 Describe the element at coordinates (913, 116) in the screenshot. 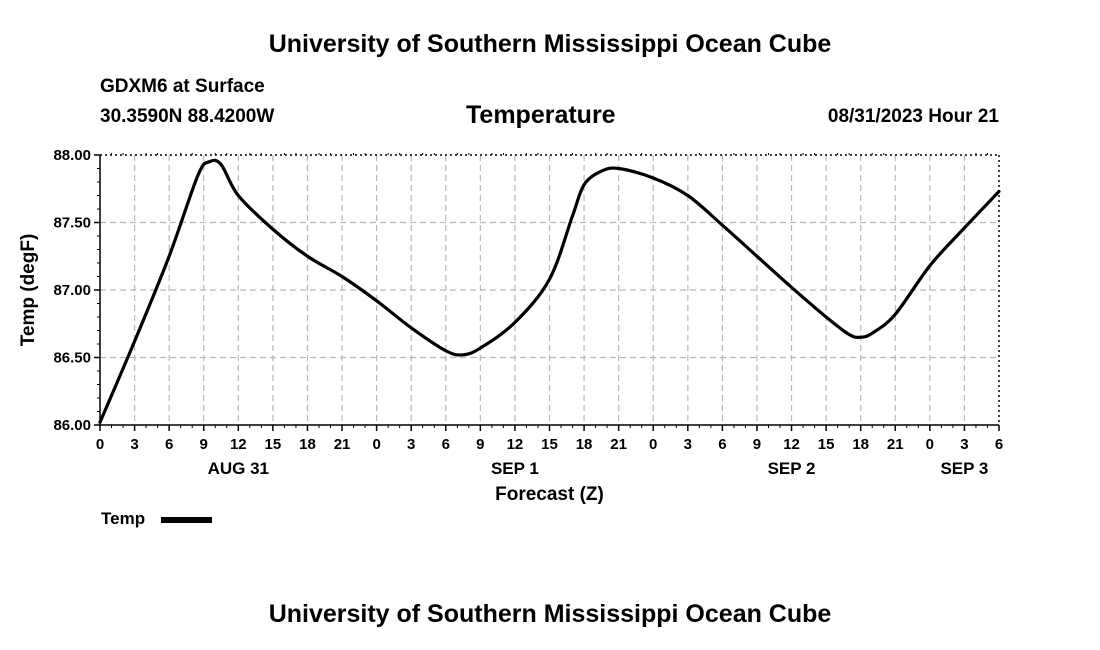

I see `forecast-datetime: 08/31/2023 Hour 21` at that location.